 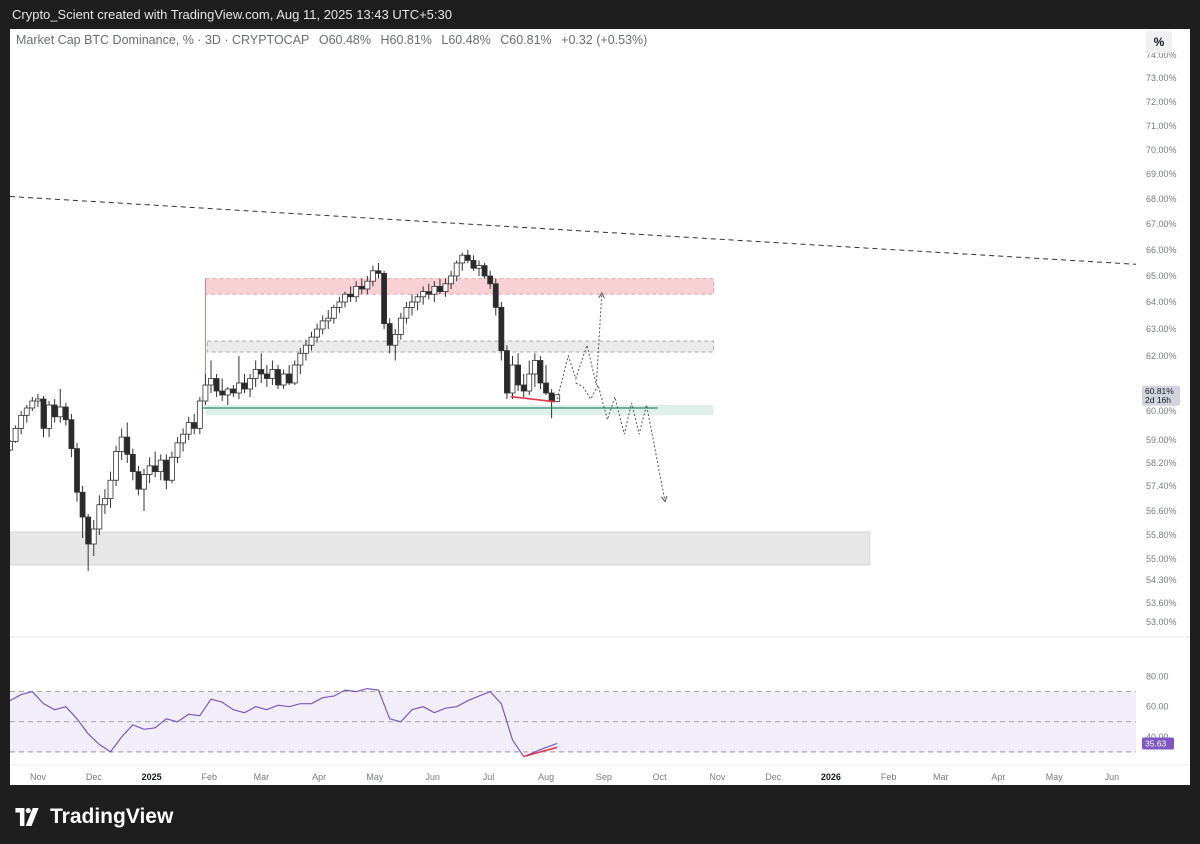 What do you see at coordinates (460, 346) in the screenshot?
I see `zone-range` at bounding box center [460, 346].